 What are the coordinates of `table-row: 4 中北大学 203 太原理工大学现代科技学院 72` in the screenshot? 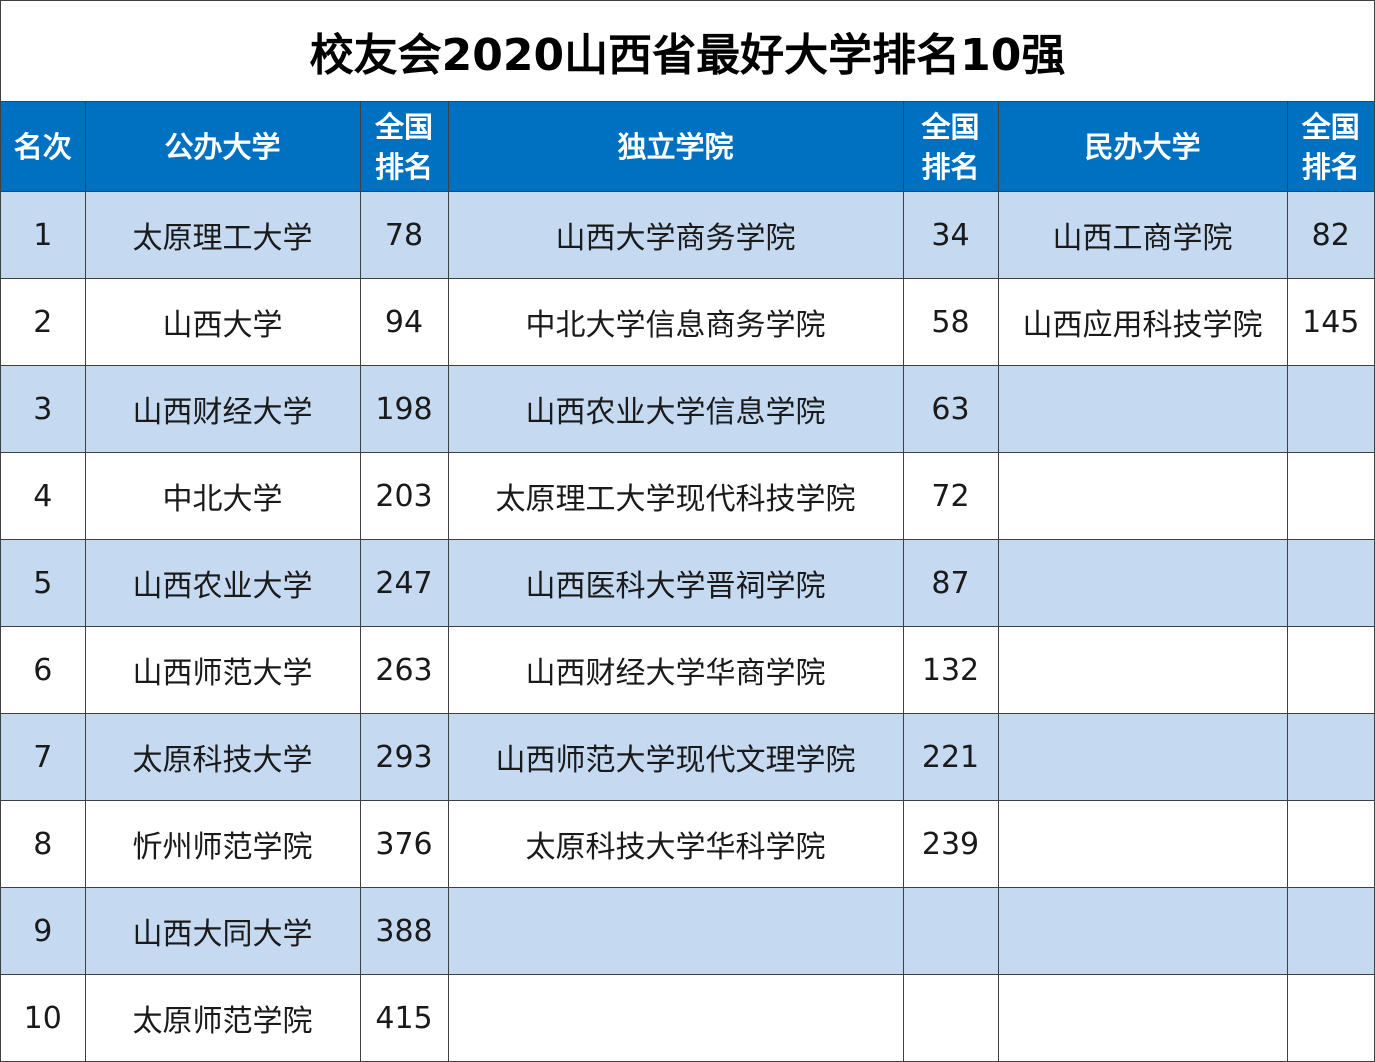 It's located at (687, 496).